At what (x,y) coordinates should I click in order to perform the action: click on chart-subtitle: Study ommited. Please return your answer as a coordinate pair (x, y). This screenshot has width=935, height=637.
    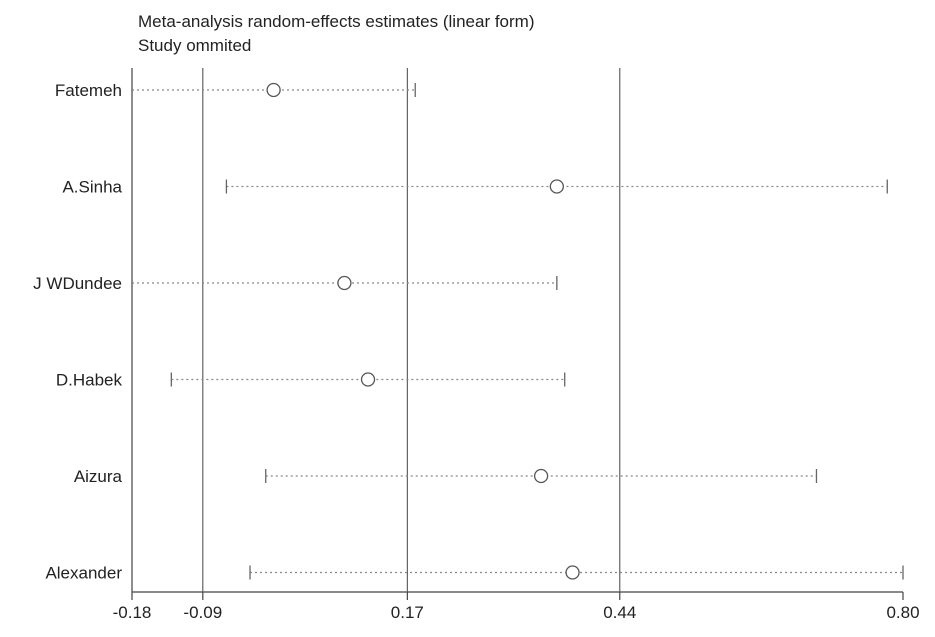
    Looking at the image, I should click on (195, 45).